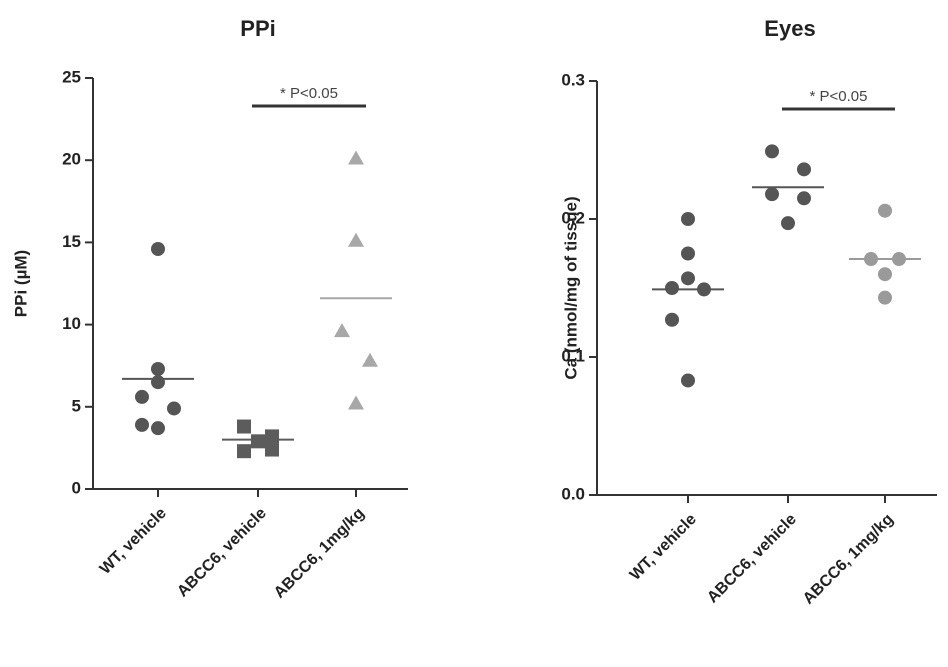 Image resolution: width=948 pixels, height=667 pixels. Describe the element at coordinates (573, 217) in the screenshot. I see `y-tick-label: 0.2` at that location.